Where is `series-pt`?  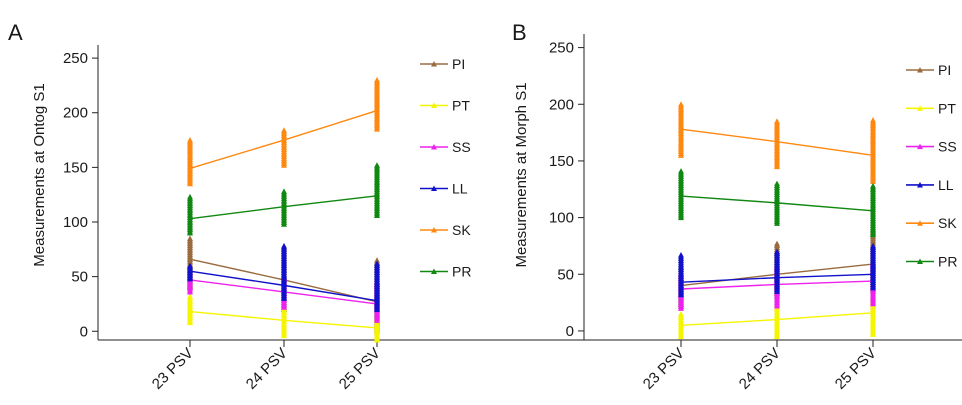
series-pt is located at coordinates (777, 316).